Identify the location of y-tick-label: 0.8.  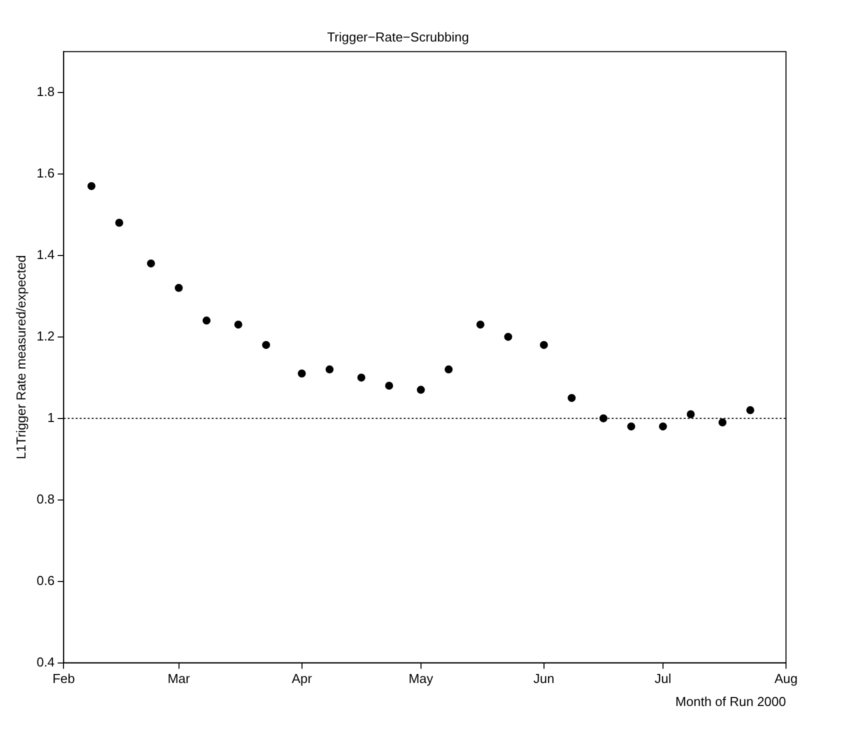
(45, 498).